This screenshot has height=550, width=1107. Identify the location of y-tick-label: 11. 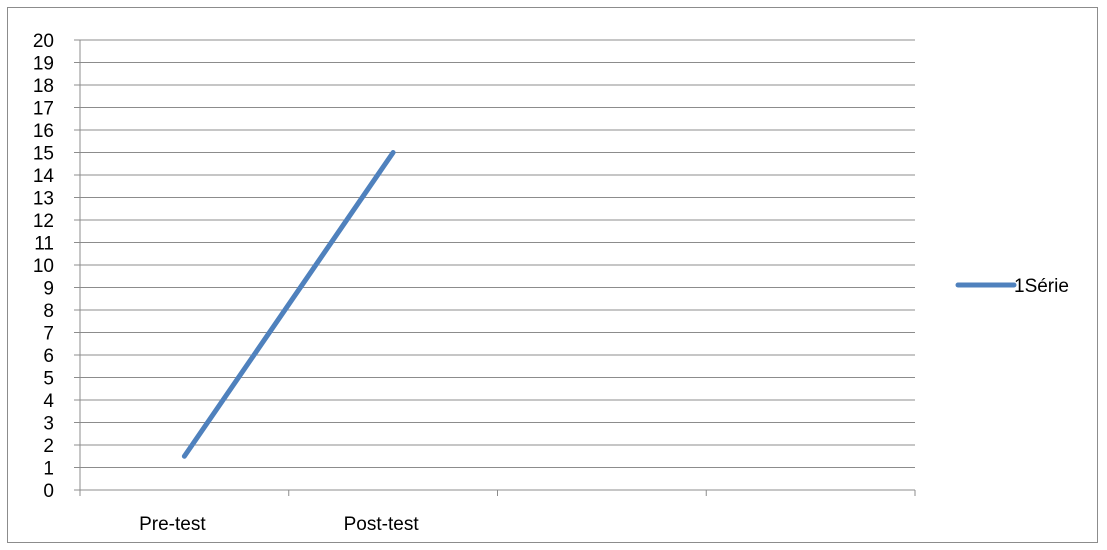
(44, 244).